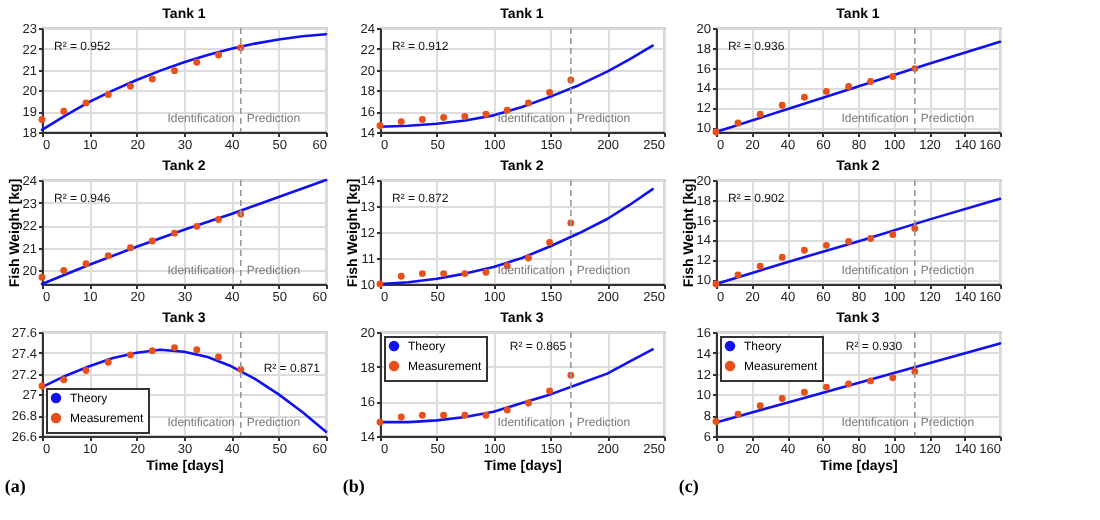 This screenshot has height=520, width=1100. What do you see at coordinates (15, 485) in the screenshot?
I see `text: (a)` at bounding box center [15, 485].